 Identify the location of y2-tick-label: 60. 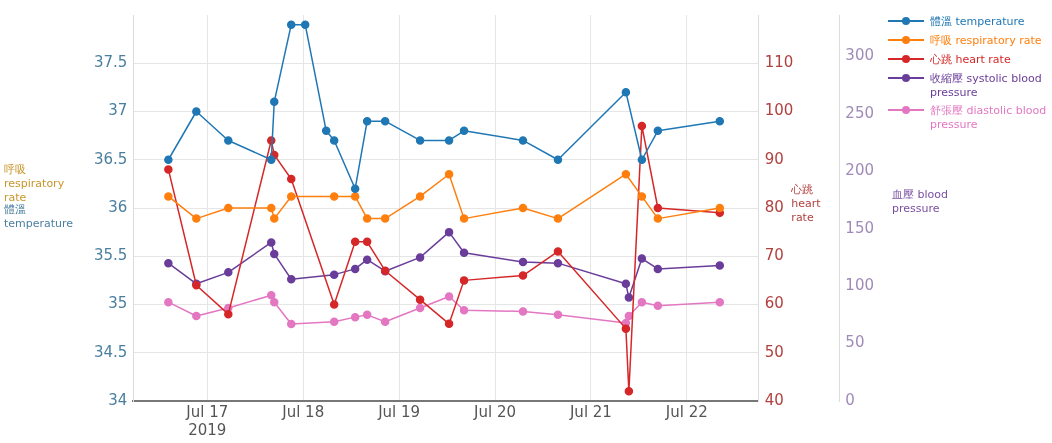
(774, 303).